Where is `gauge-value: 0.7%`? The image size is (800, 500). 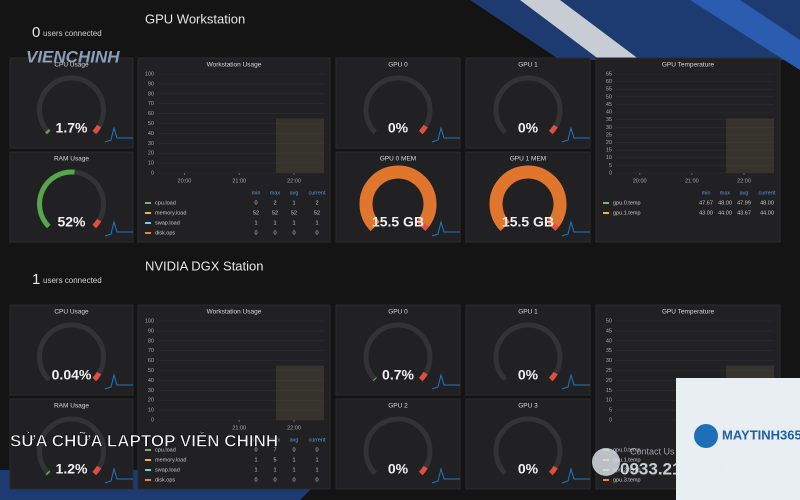
gauge-value: 0.7% is located at coordinates (398, 375).